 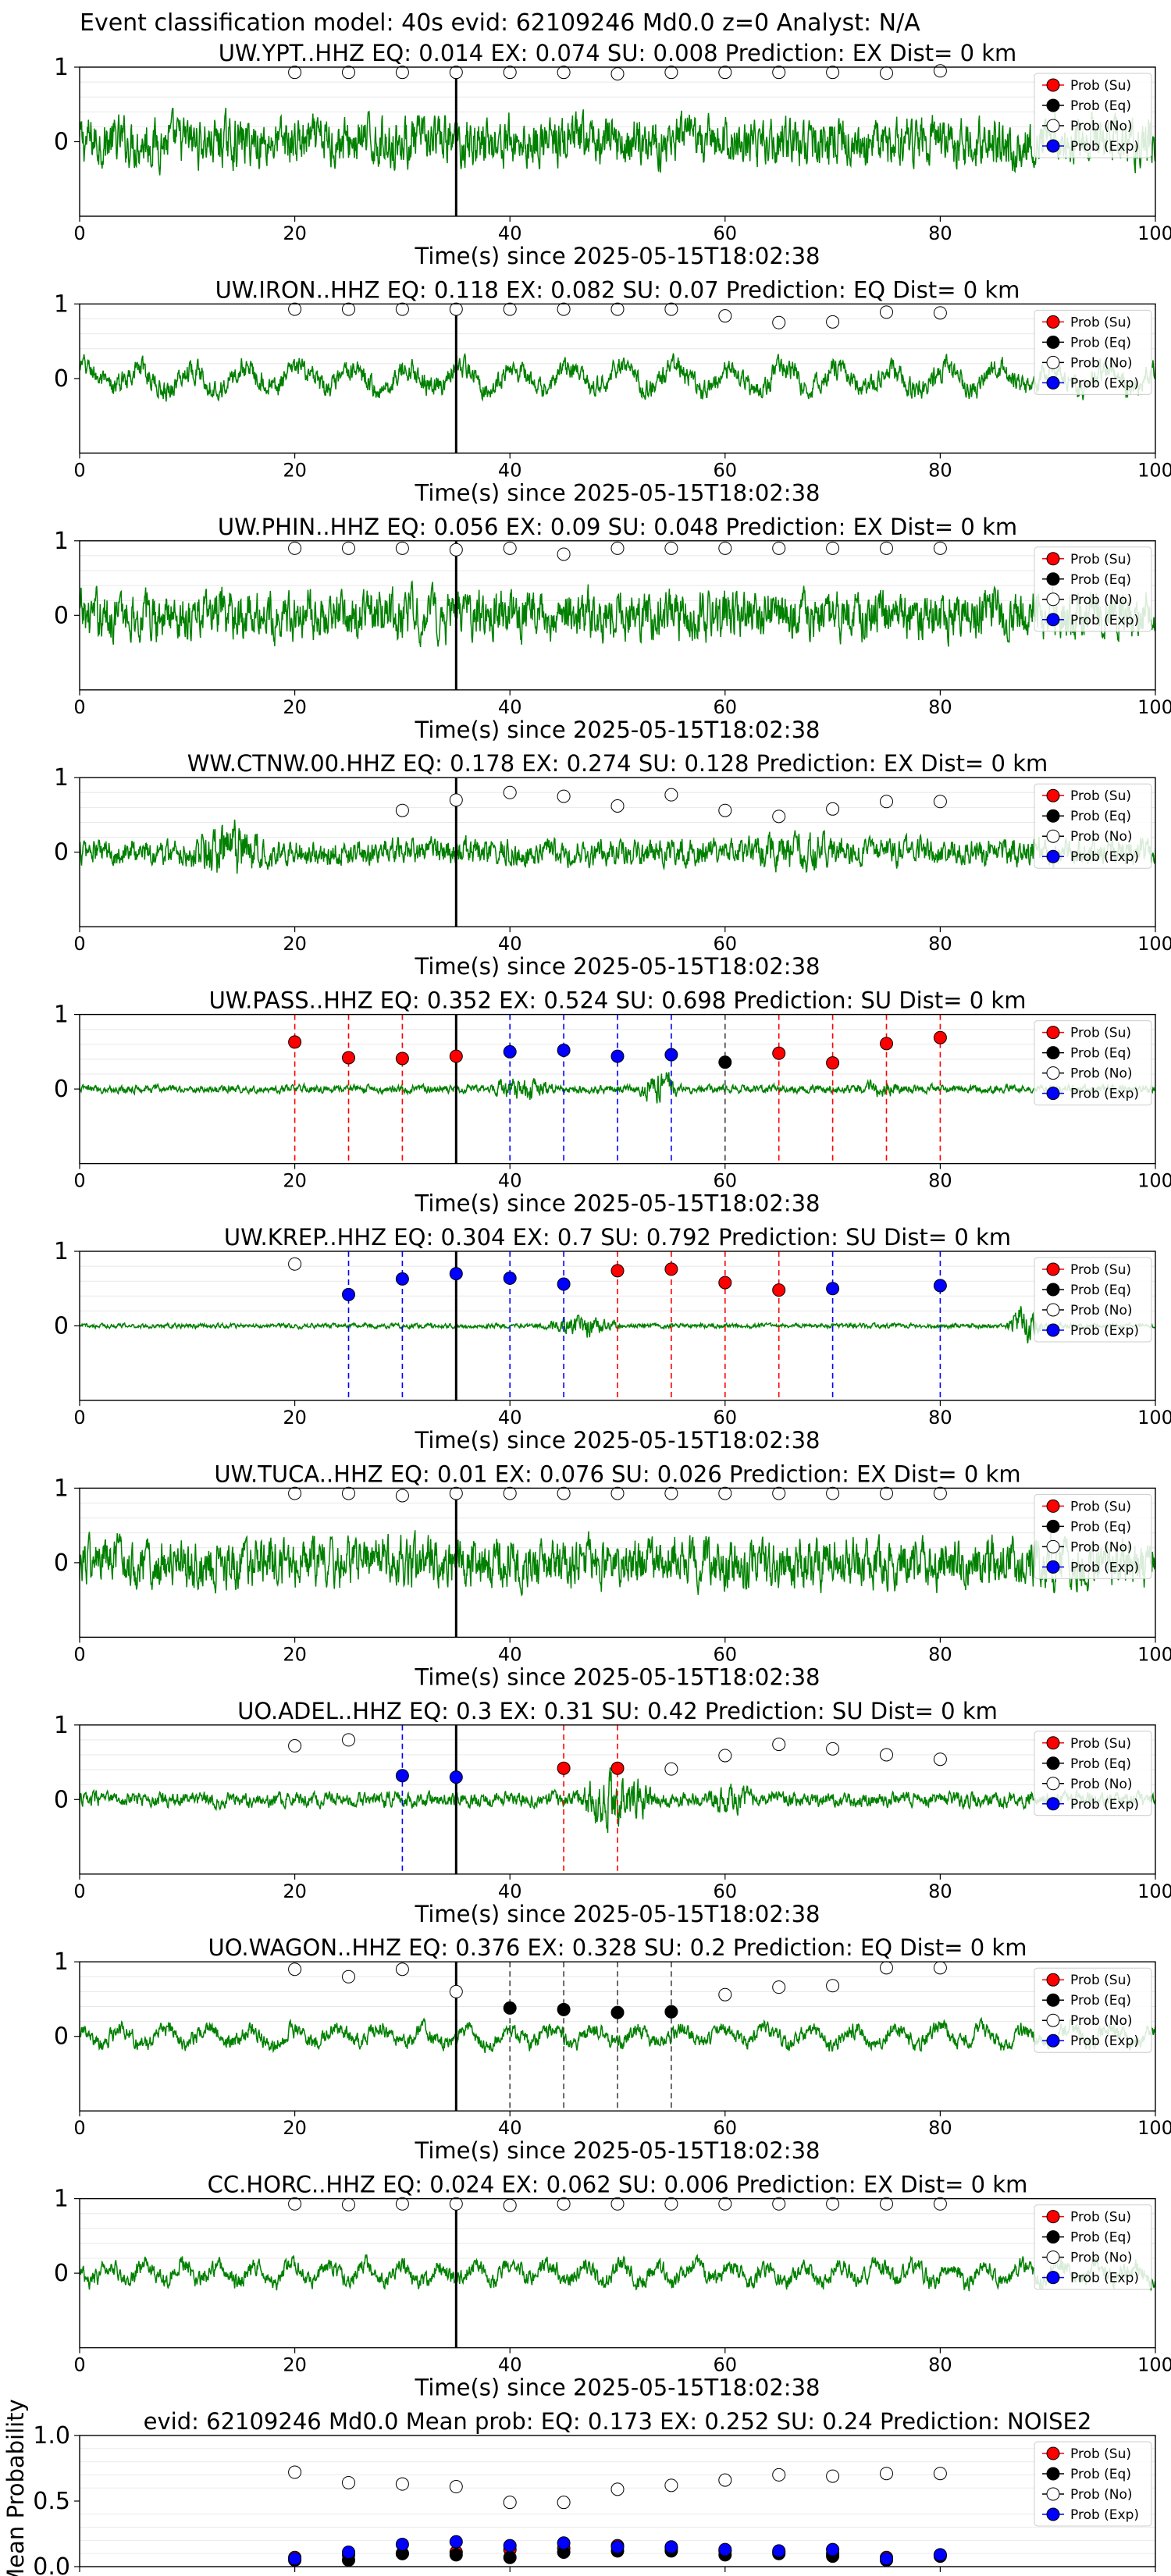 What do you see at coordinates (1101, 2021) in the screenshot?
I see `panel-9-legend-label-no: Prob (No)` at bounding box center [1101, 2021].